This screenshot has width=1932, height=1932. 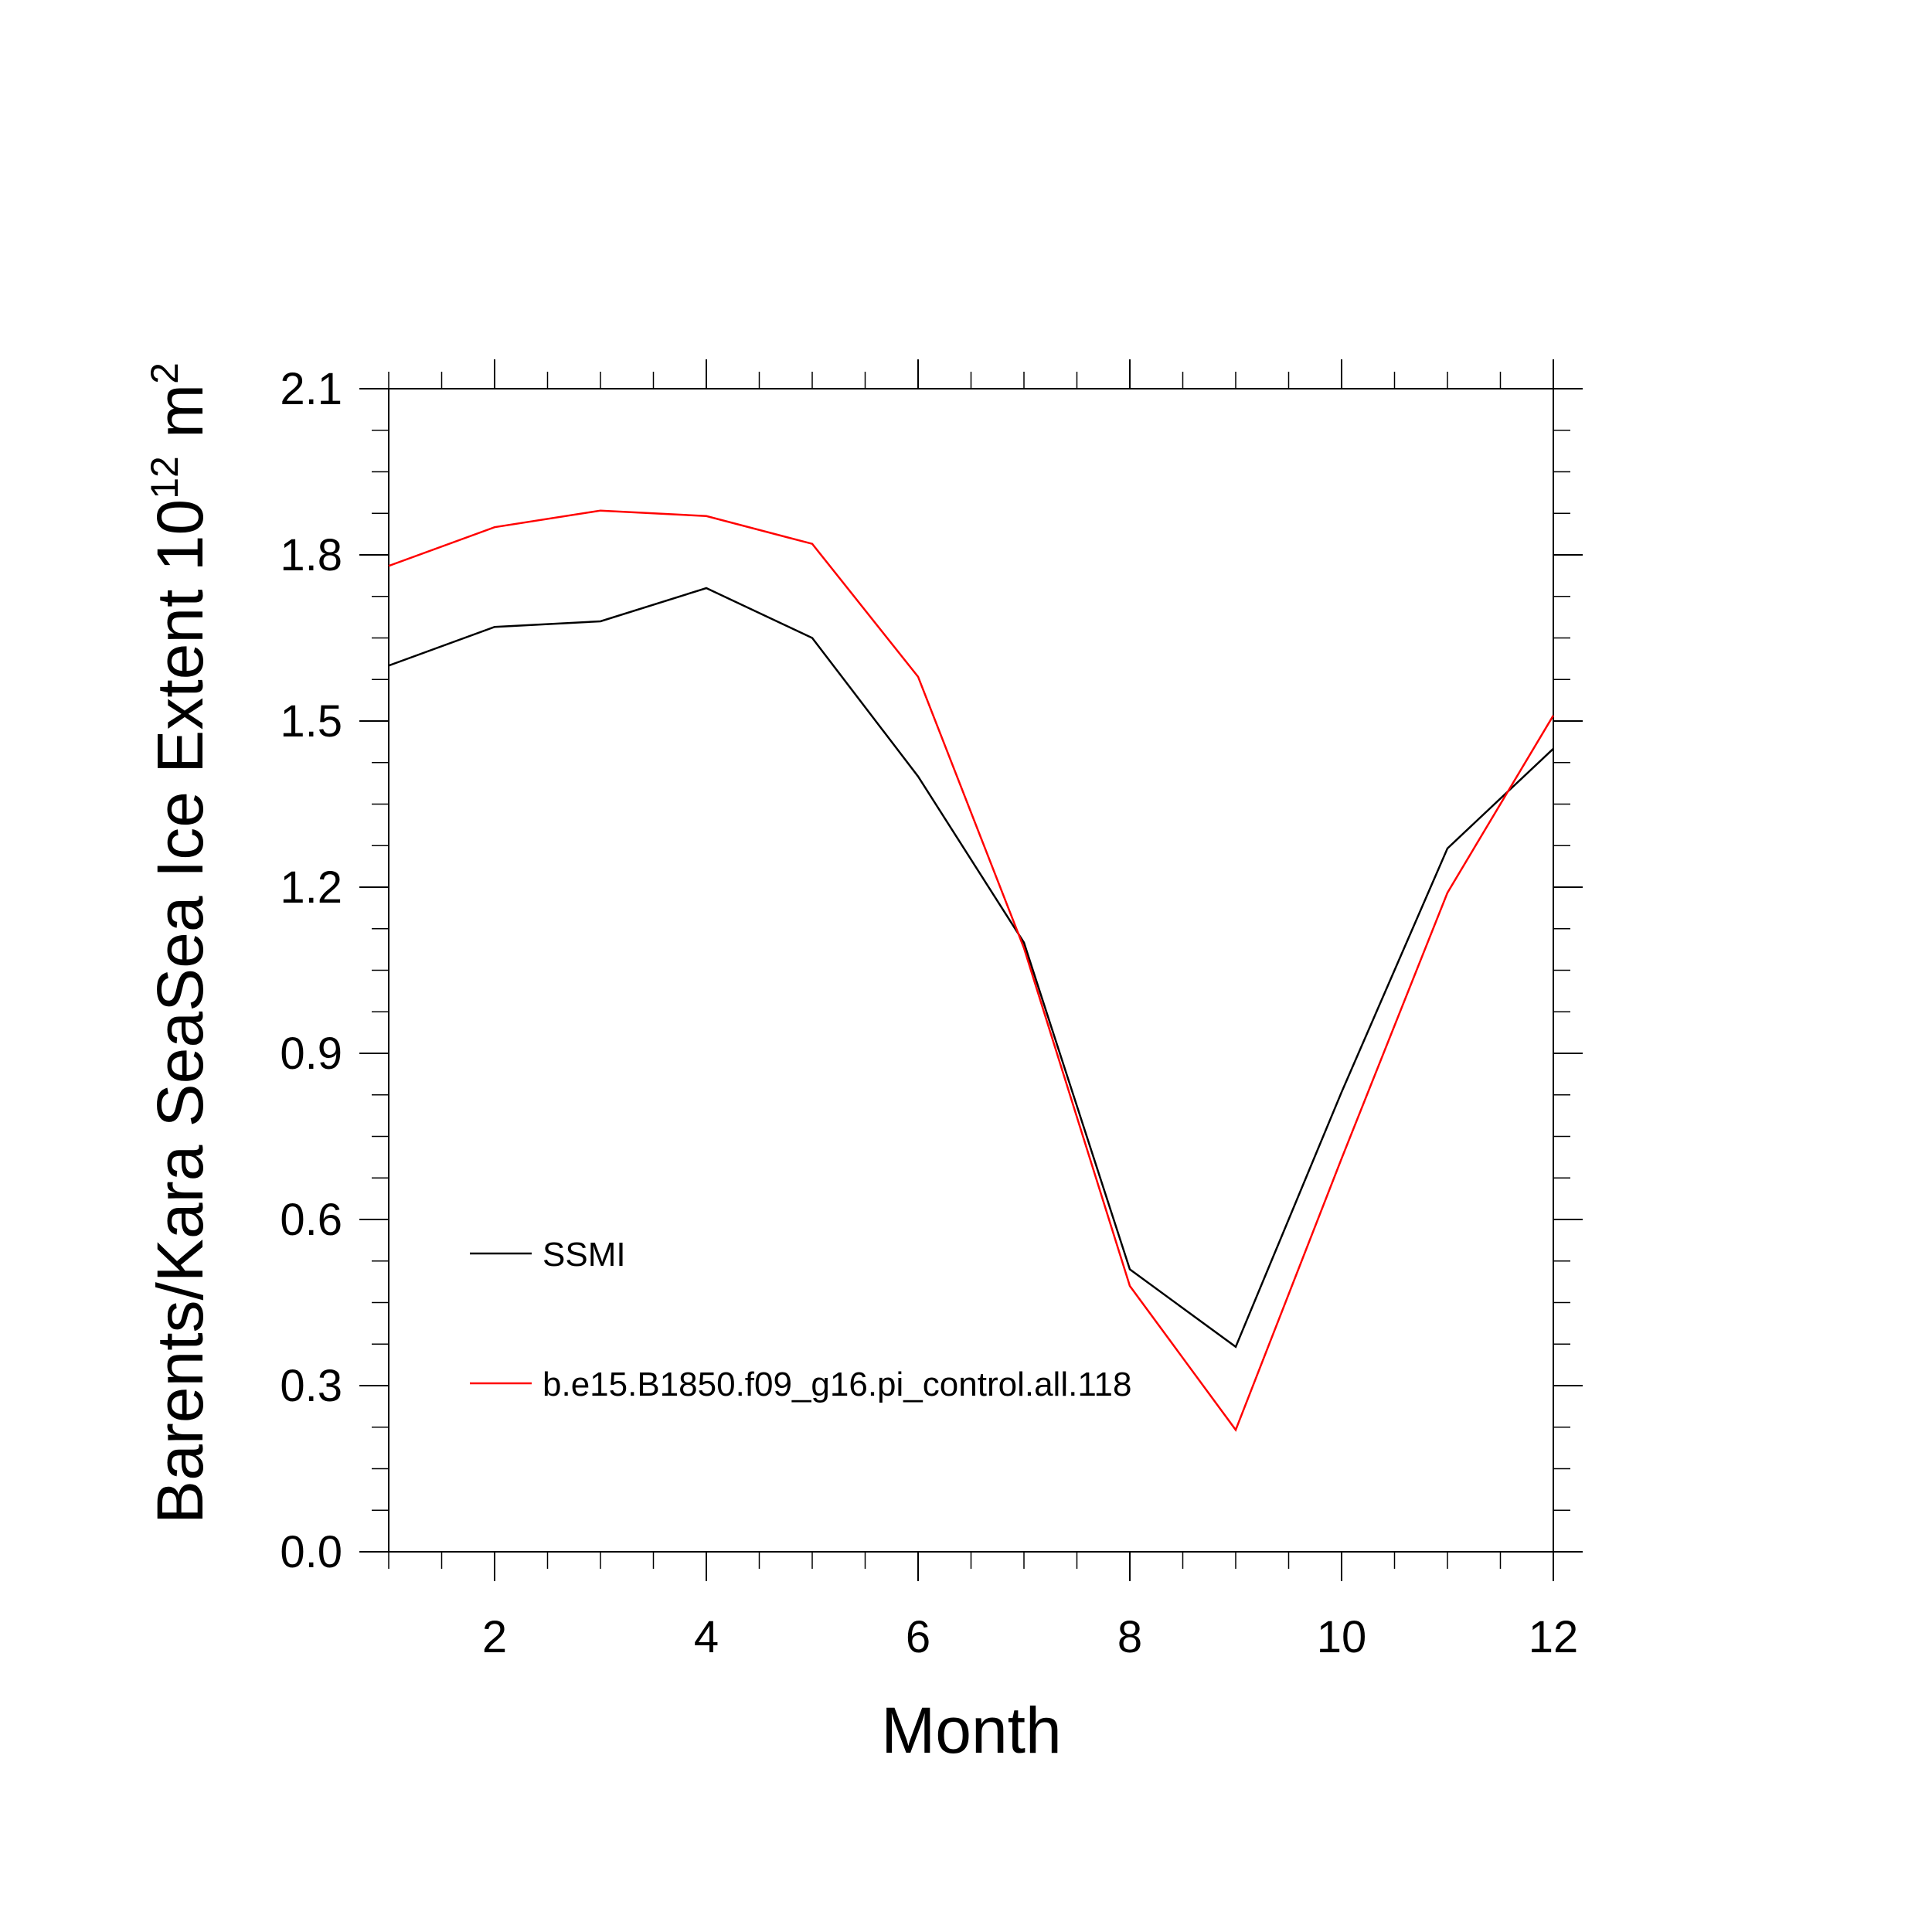 I want to click on legend-label: SSMI, so click(x=585, y=1255).